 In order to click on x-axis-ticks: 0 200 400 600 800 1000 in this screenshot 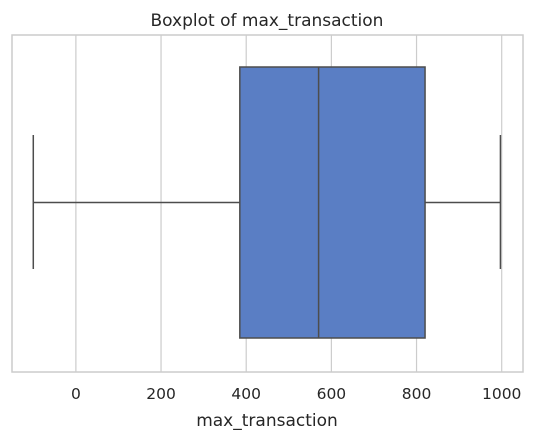, I will do `click(296, 394)`.